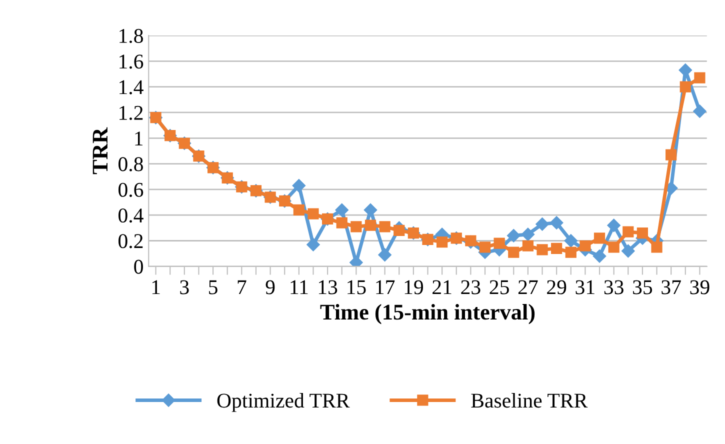 The height and width of the screenshot is (444, 725). I want to click on y-tick-label: 1.8, so click(131, 36).